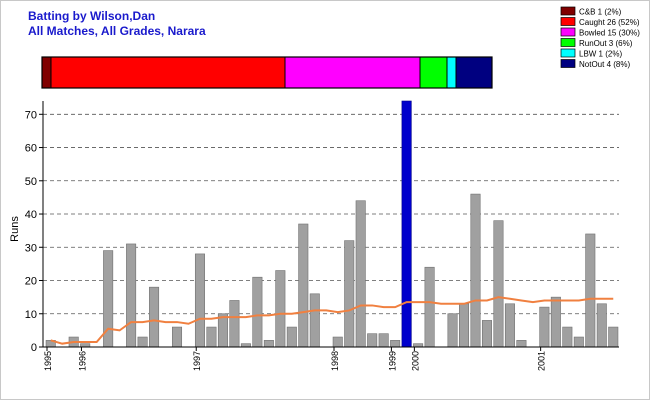 The image size is (650, 400). Describe the element at coordinates (34, 348) in the screenshot. I see `y-tick-label: 0` at that location.